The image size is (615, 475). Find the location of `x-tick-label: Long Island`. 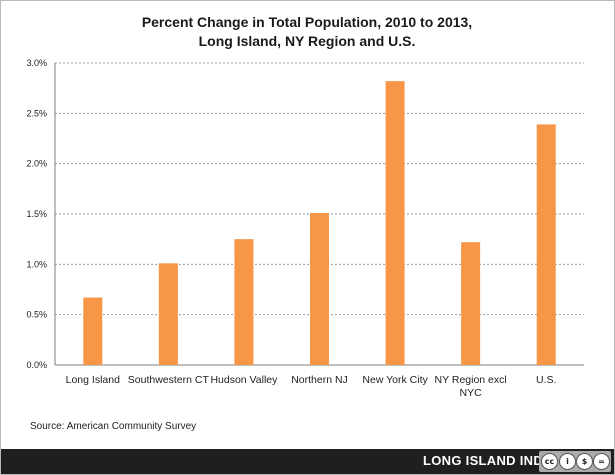

x-tick-label: Long Island is located at coordinates (93, 380).